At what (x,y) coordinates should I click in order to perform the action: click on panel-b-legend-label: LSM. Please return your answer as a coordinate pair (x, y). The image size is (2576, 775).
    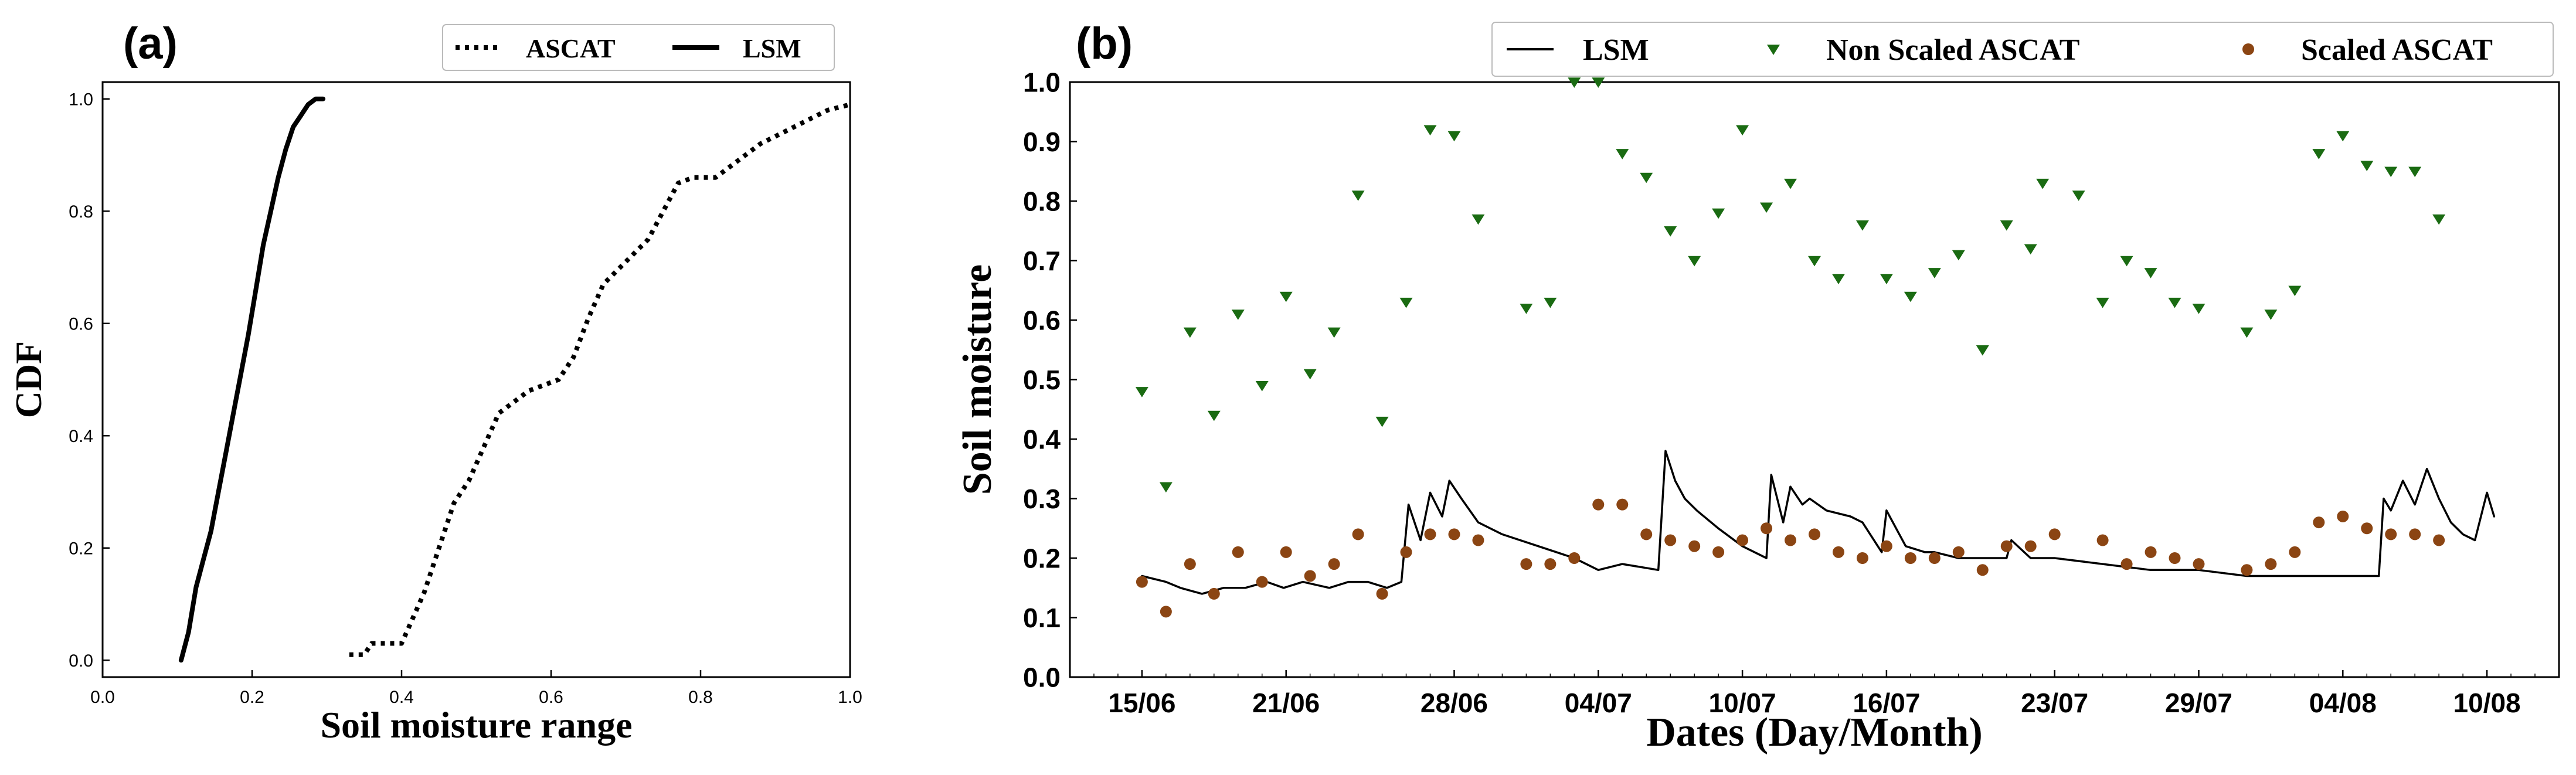
    Looking at the image, I should click on (1616, 50).